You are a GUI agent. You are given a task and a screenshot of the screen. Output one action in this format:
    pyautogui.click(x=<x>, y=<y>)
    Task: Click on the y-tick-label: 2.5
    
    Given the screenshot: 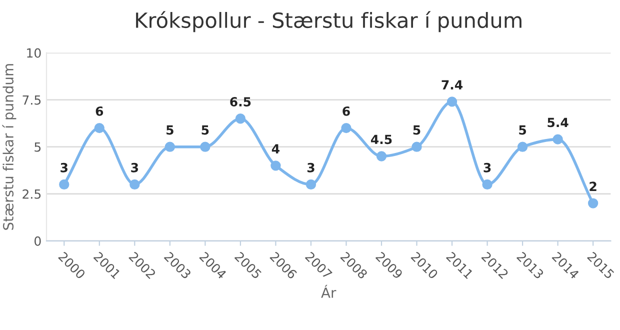 What is the action you would take?
    pyautogui.click(x=31, y=194)
    